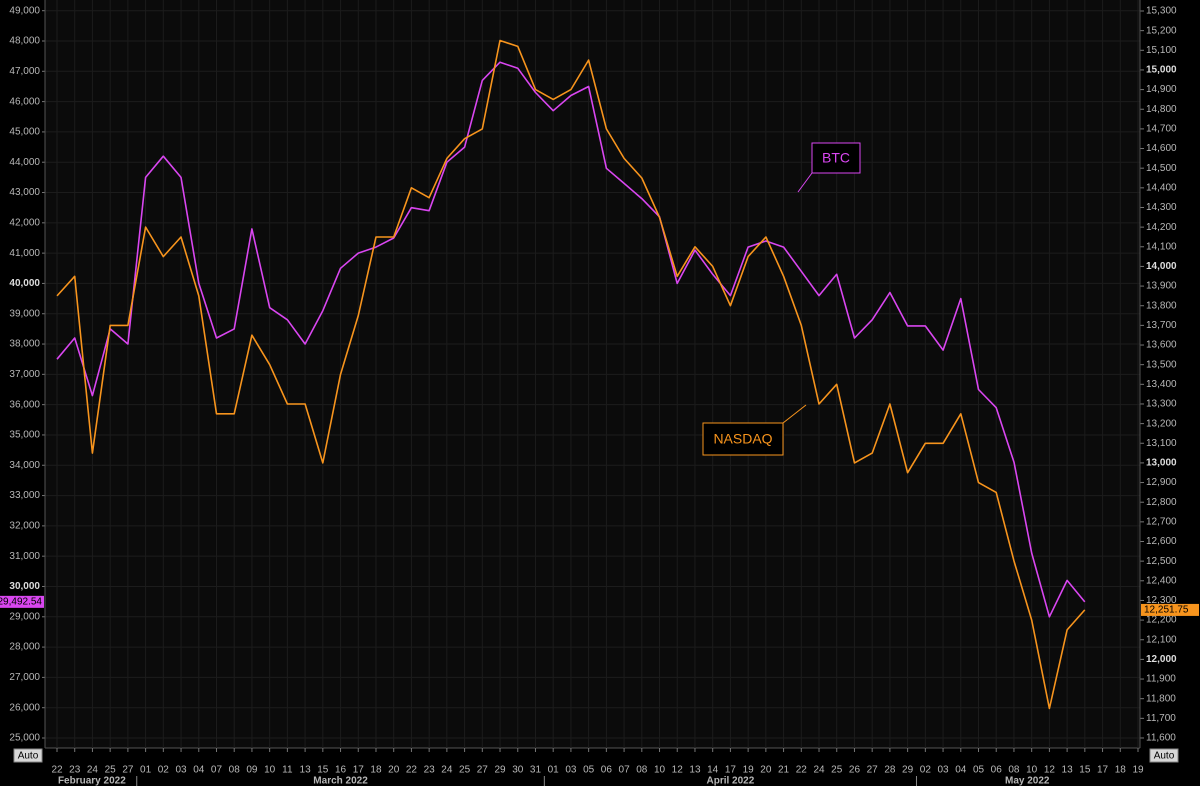 This screenshot has height=786, width=1200. Describe the element at coordinates (836, 158) in the screenshot. I see `annotation-label: BTC` at that location.